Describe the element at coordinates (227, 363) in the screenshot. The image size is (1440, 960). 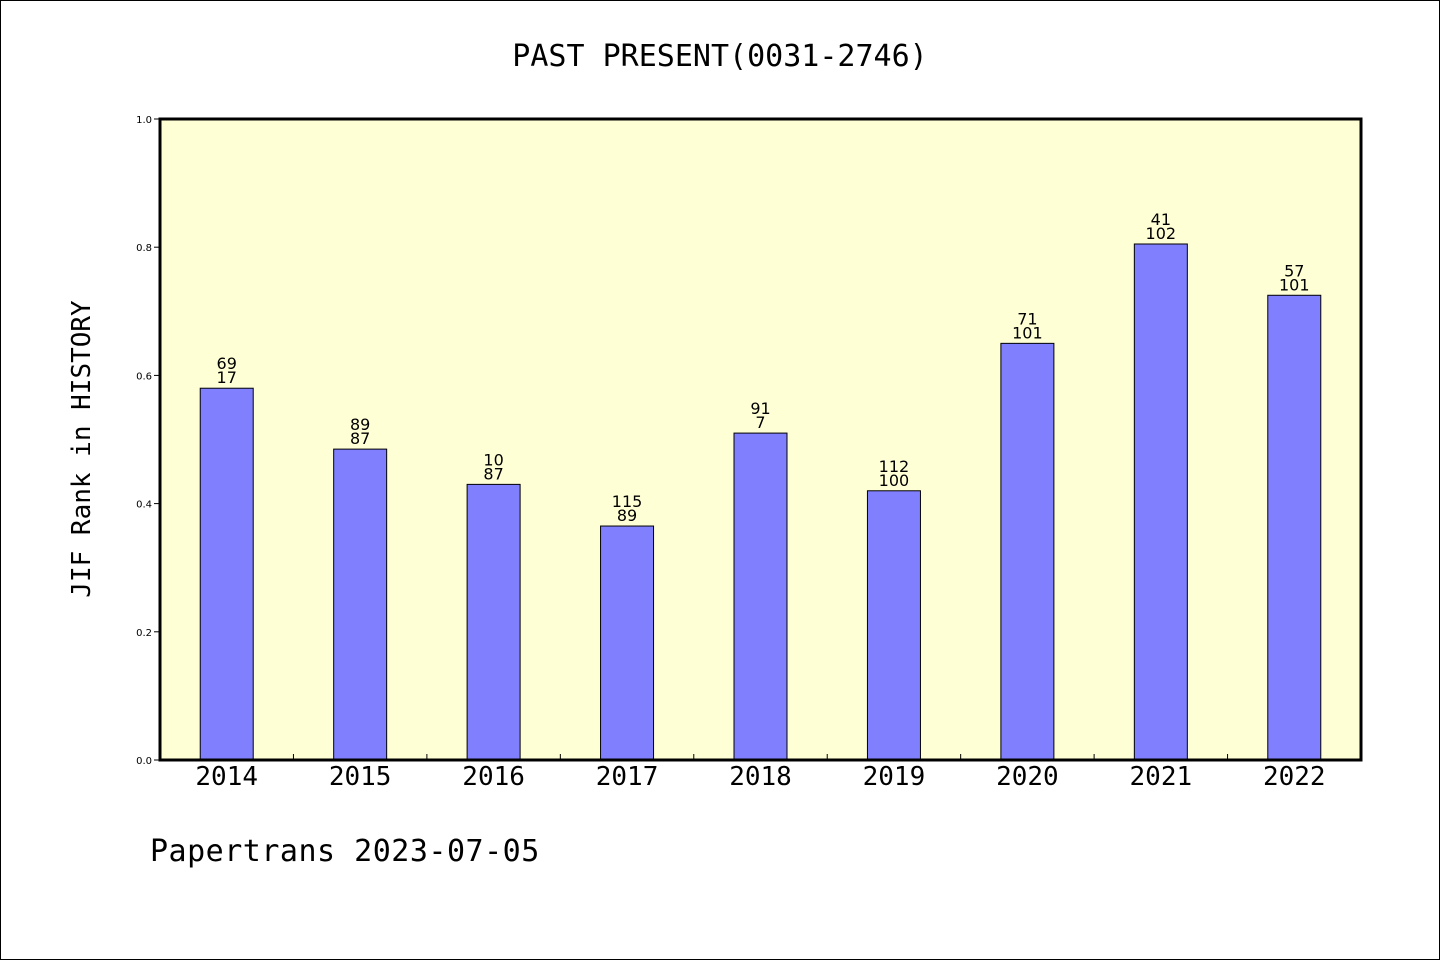
I see `rank-label: 69` at that location.